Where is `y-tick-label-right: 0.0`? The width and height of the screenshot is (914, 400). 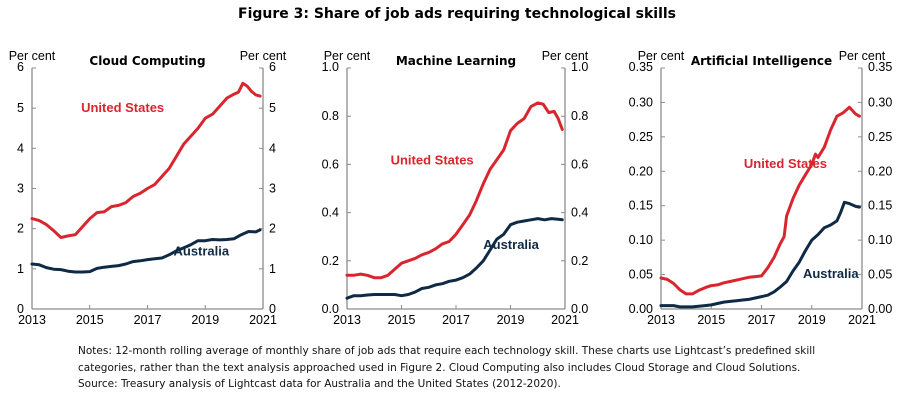 y-tick-label-right: 0.0 is located at coordinates (579, 309).